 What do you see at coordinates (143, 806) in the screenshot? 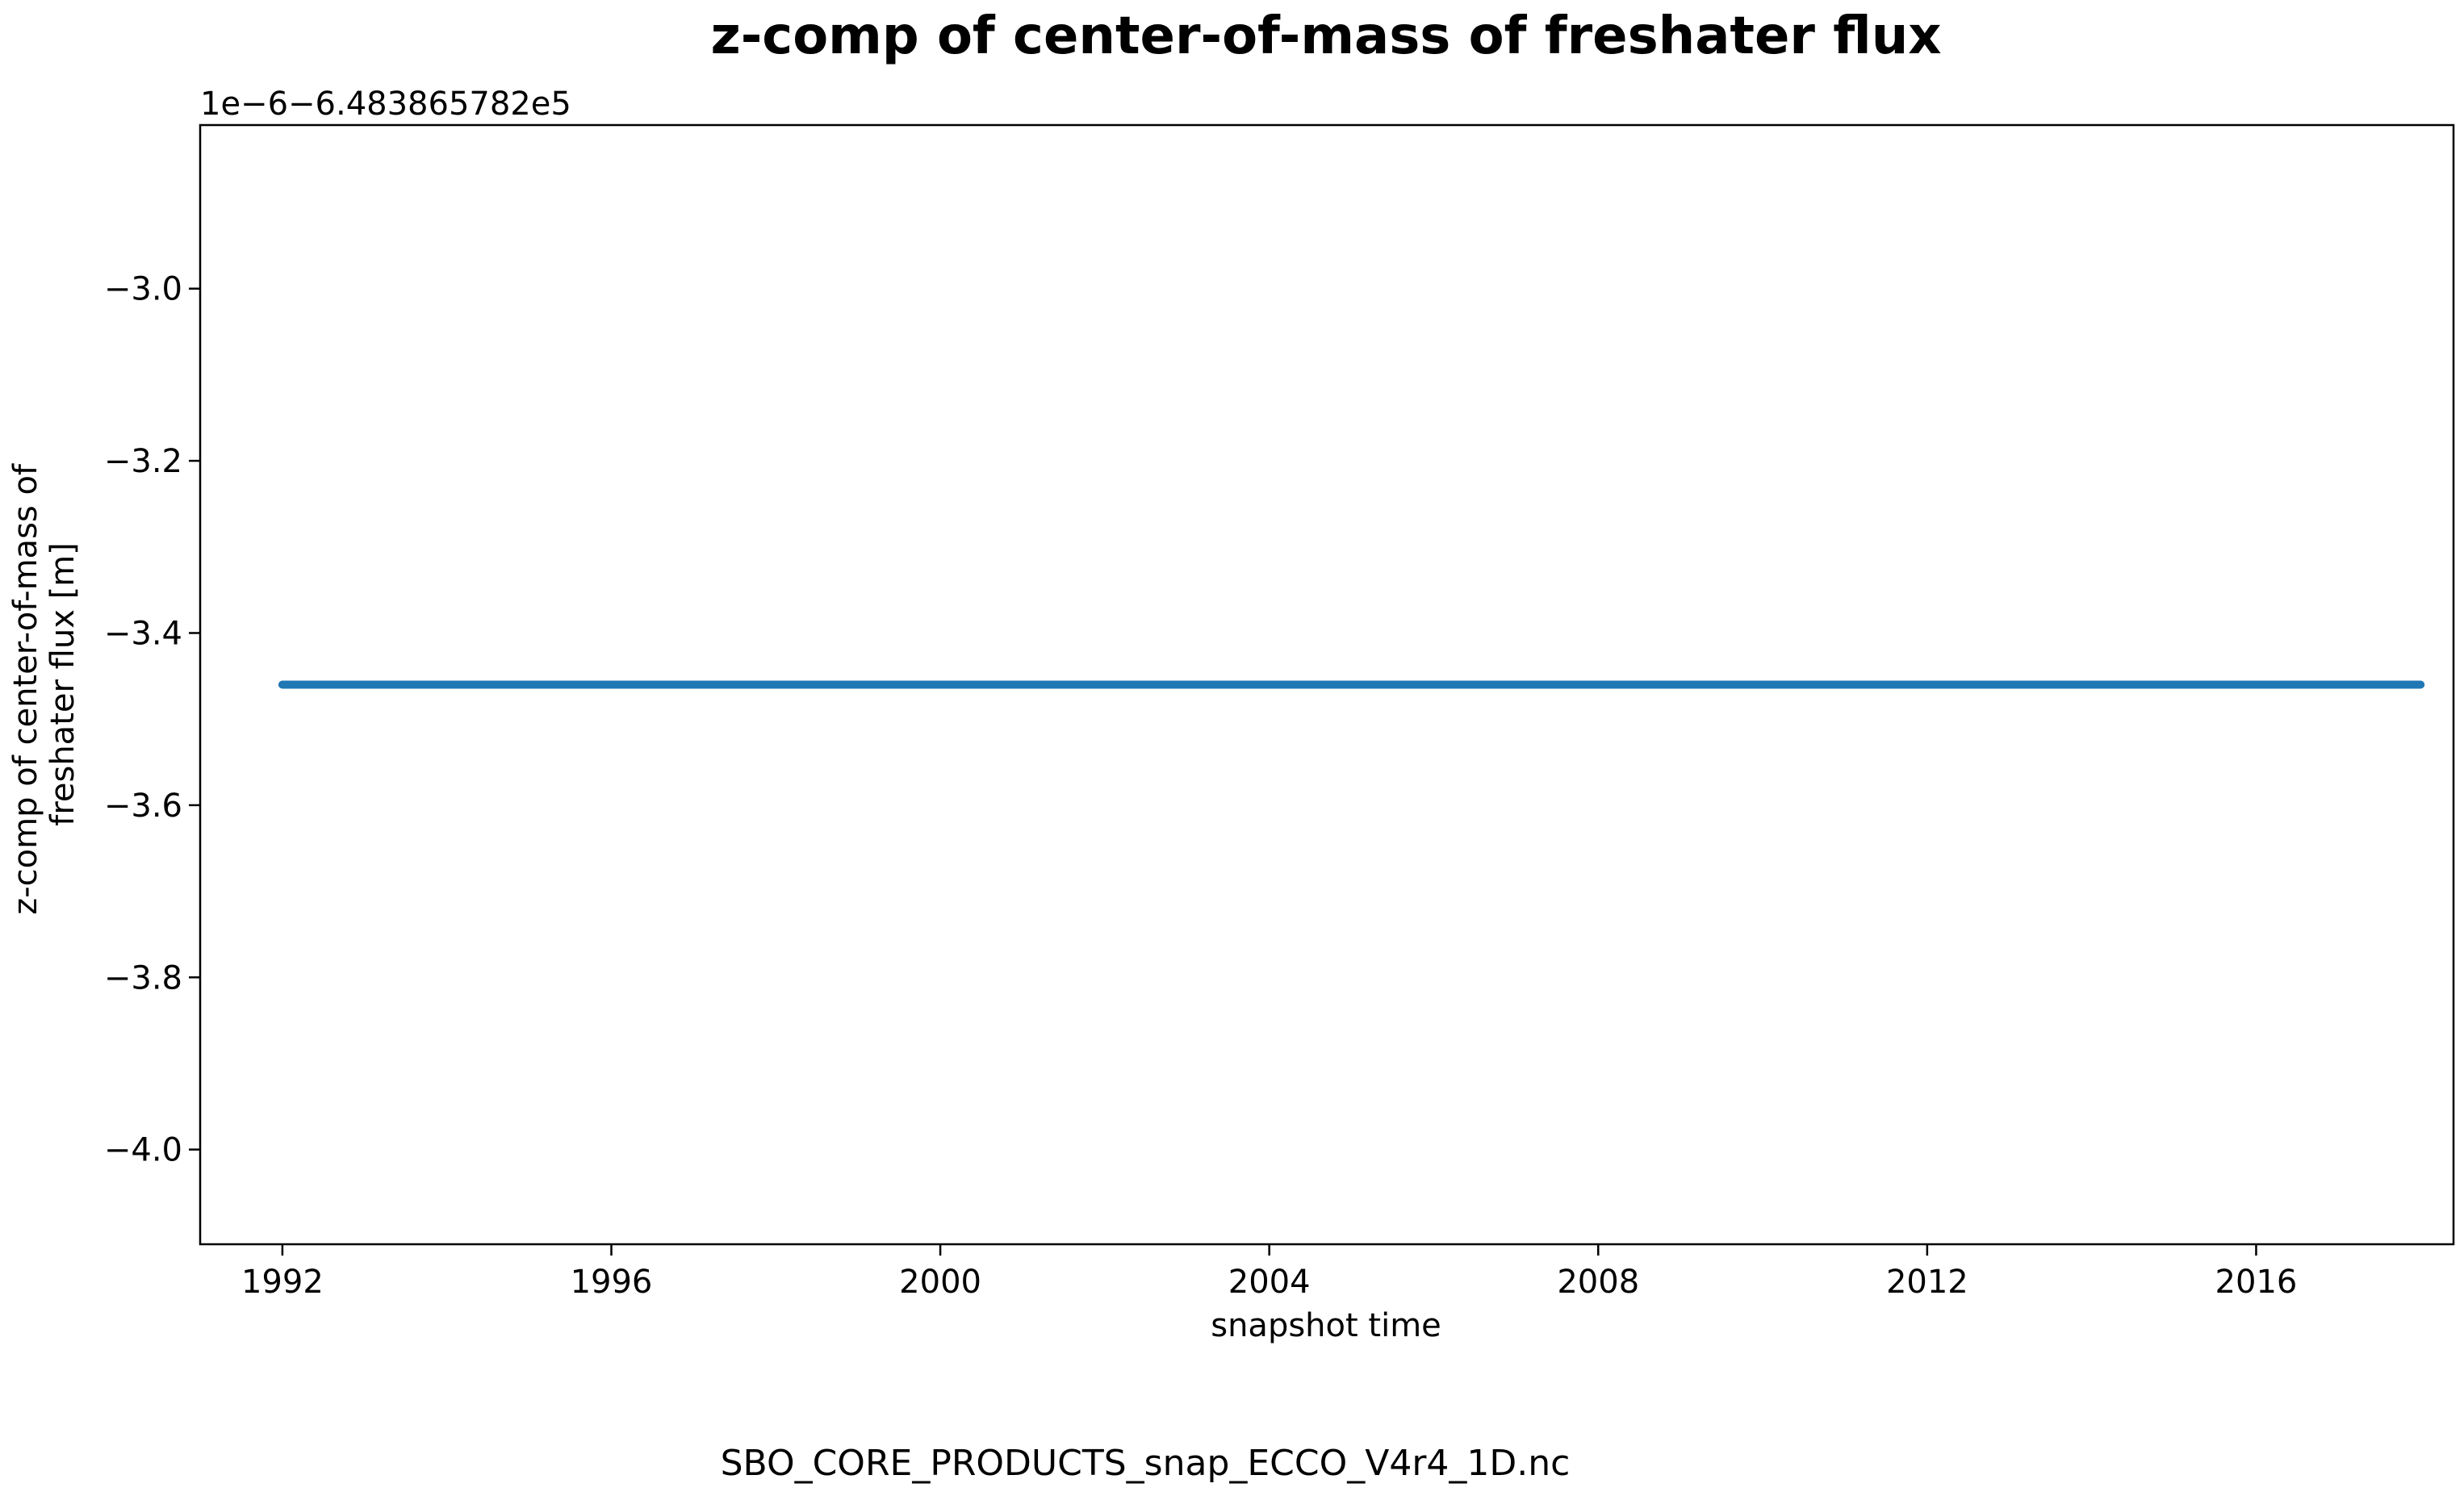
I see `y-tick-label: −3.6` at bounding box center [143, 806].